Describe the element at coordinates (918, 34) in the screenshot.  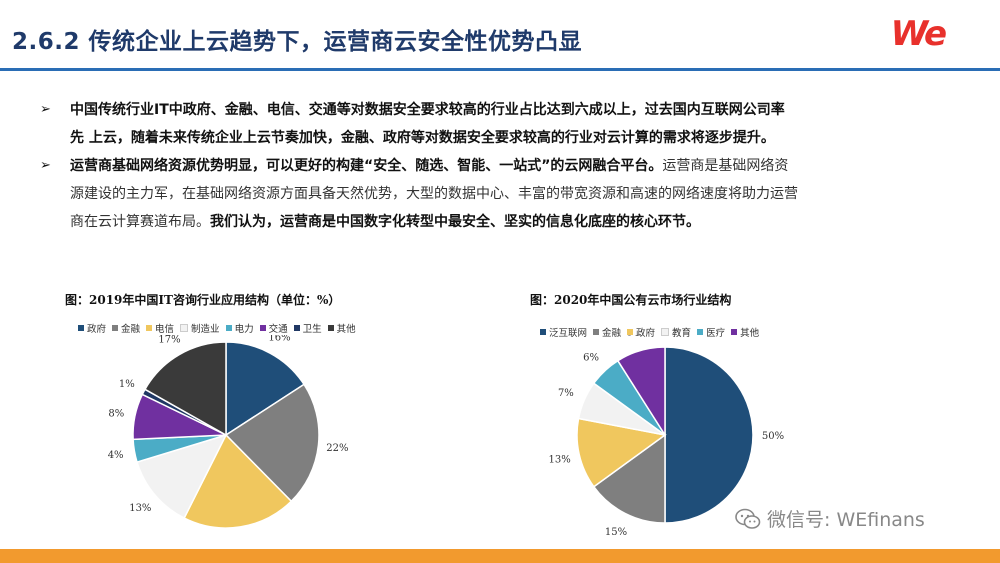
I see `logo: We` at that location.